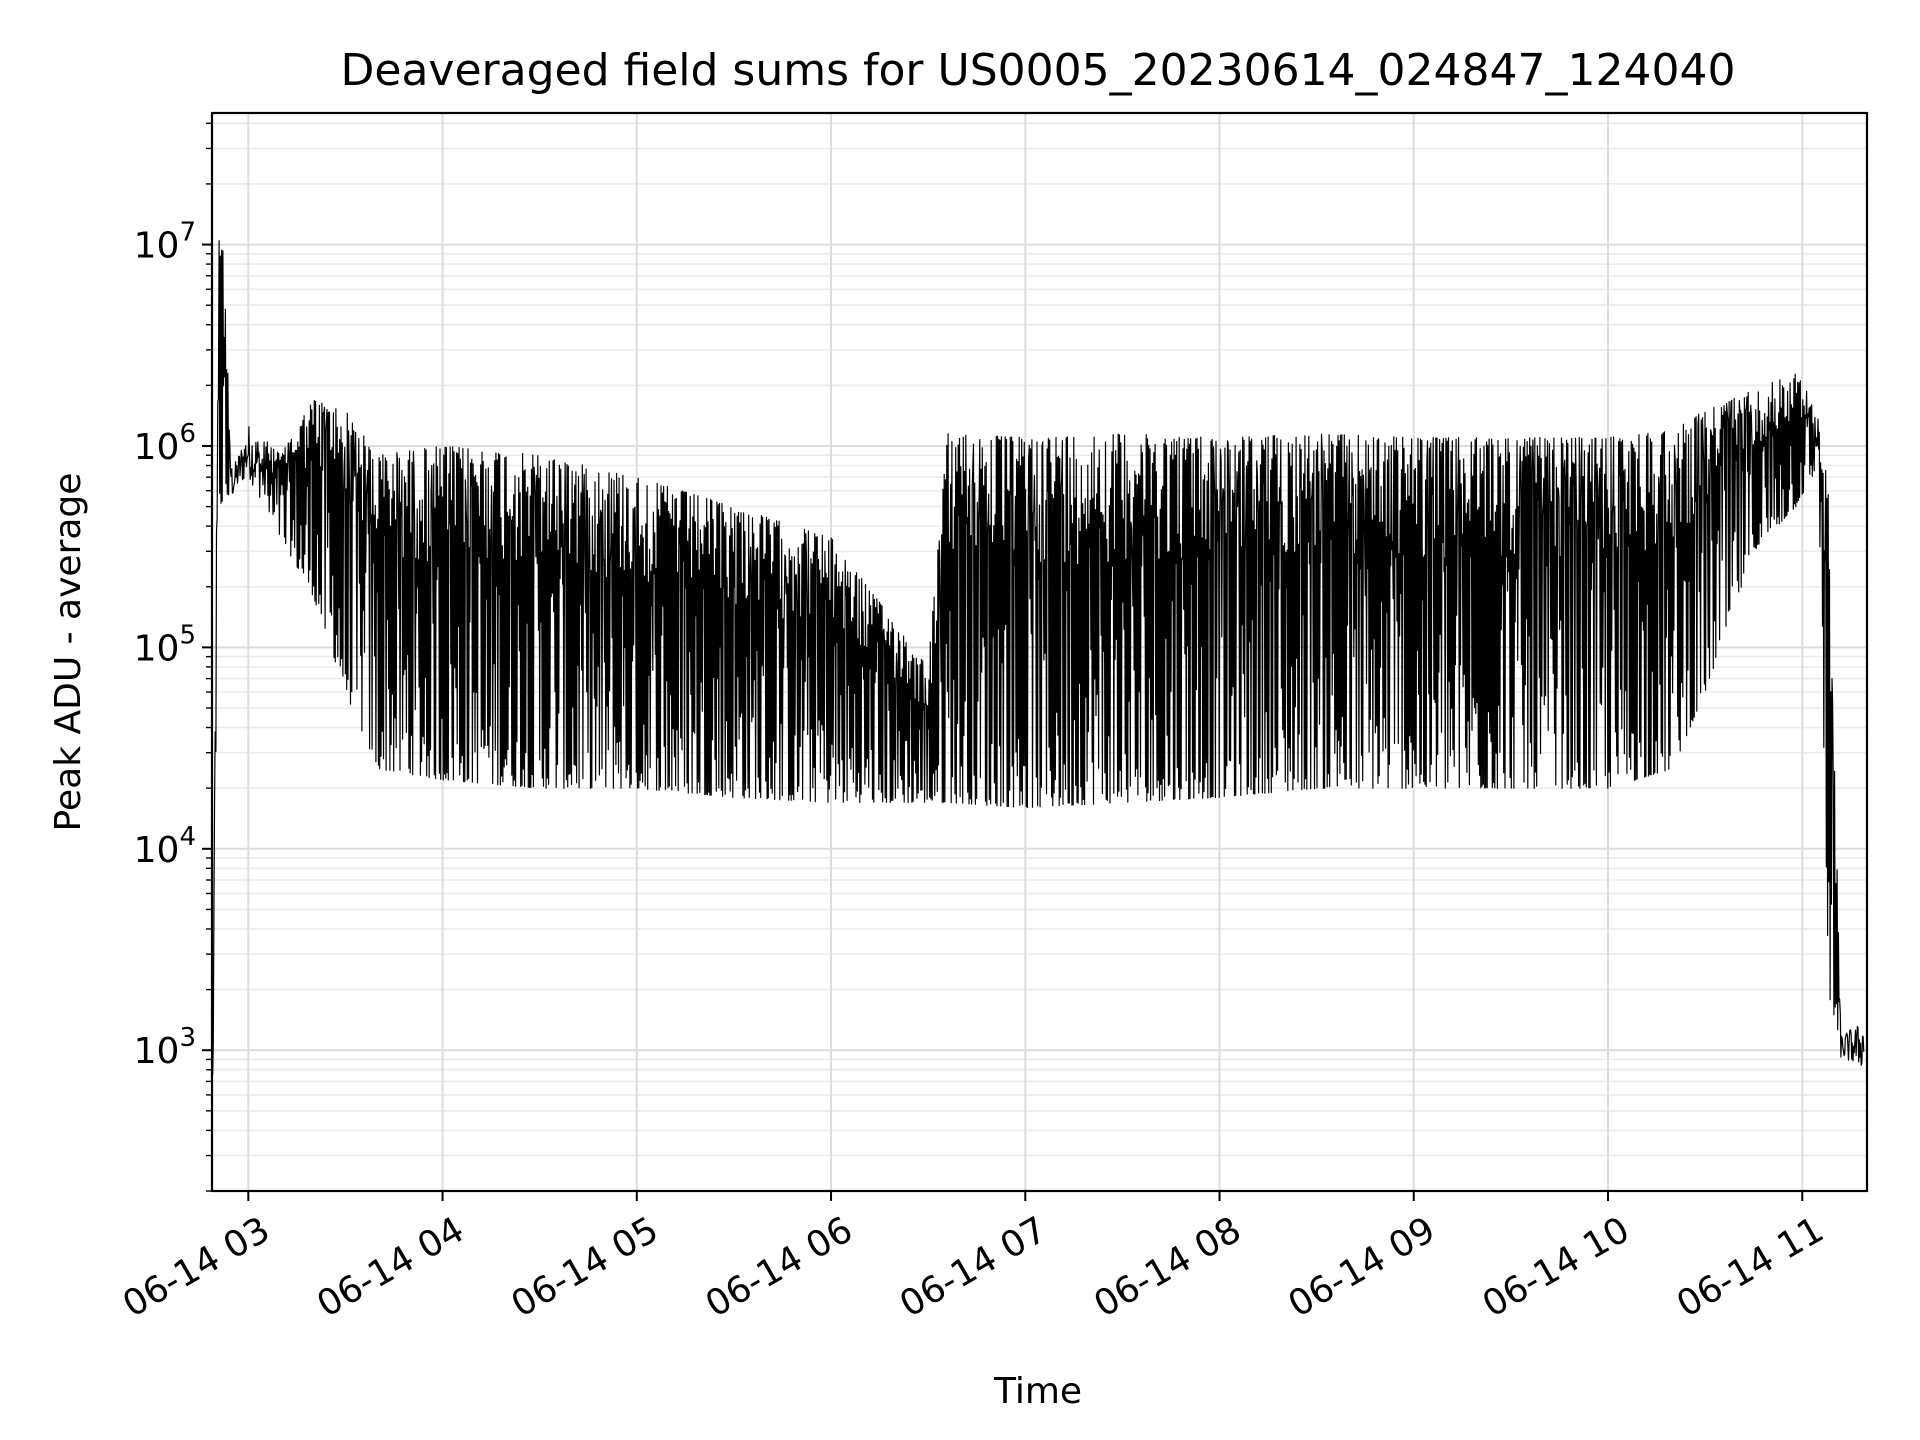 The height and width of the screenshot is (1440, 1920). I want to click on x-axis-label: Time, so click(1037, 1391).